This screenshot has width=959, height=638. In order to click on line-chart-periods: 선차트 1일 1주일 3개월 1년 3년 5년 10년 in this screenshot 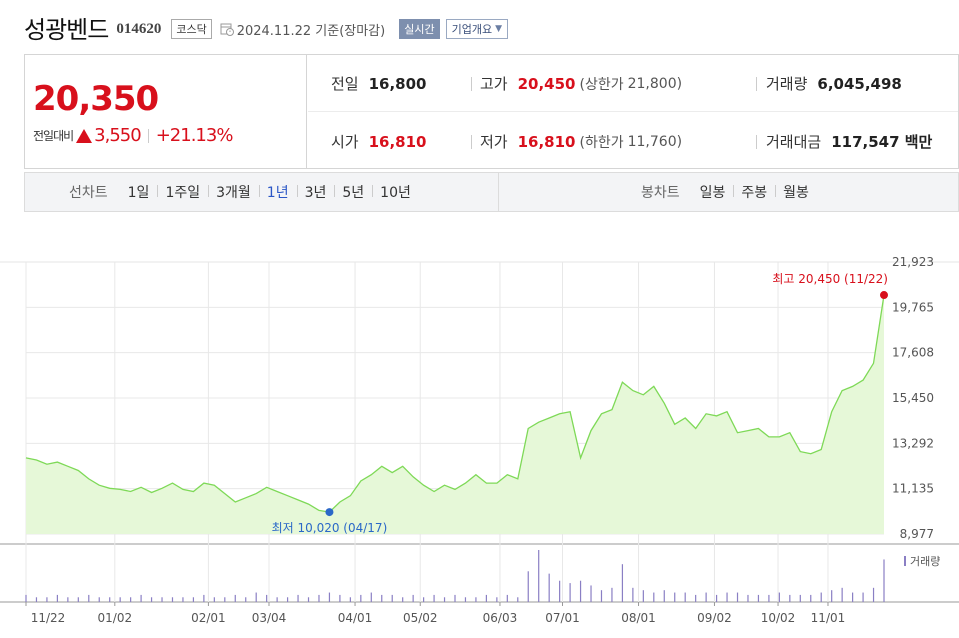, I will do `click(244, 192)`.